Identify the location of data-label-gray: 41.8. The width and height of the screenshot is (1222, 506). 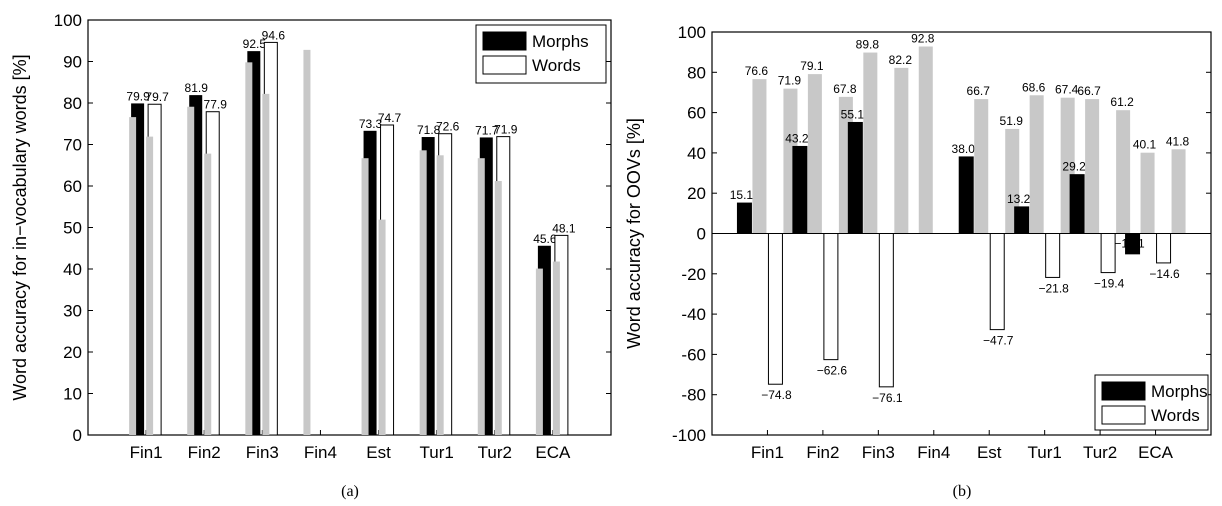
(1178, 141).